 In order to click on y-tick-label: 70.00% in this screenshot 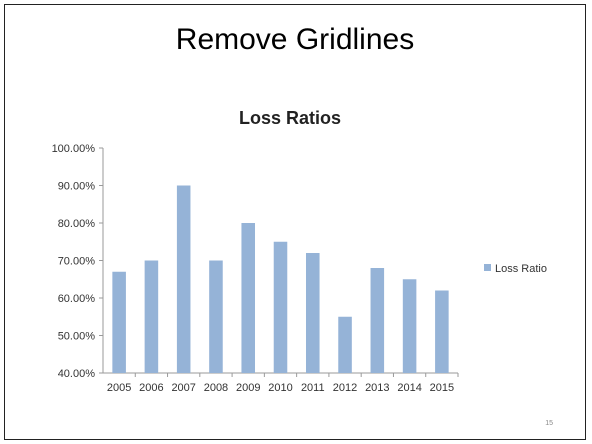, I will do `click(77, 262)`.